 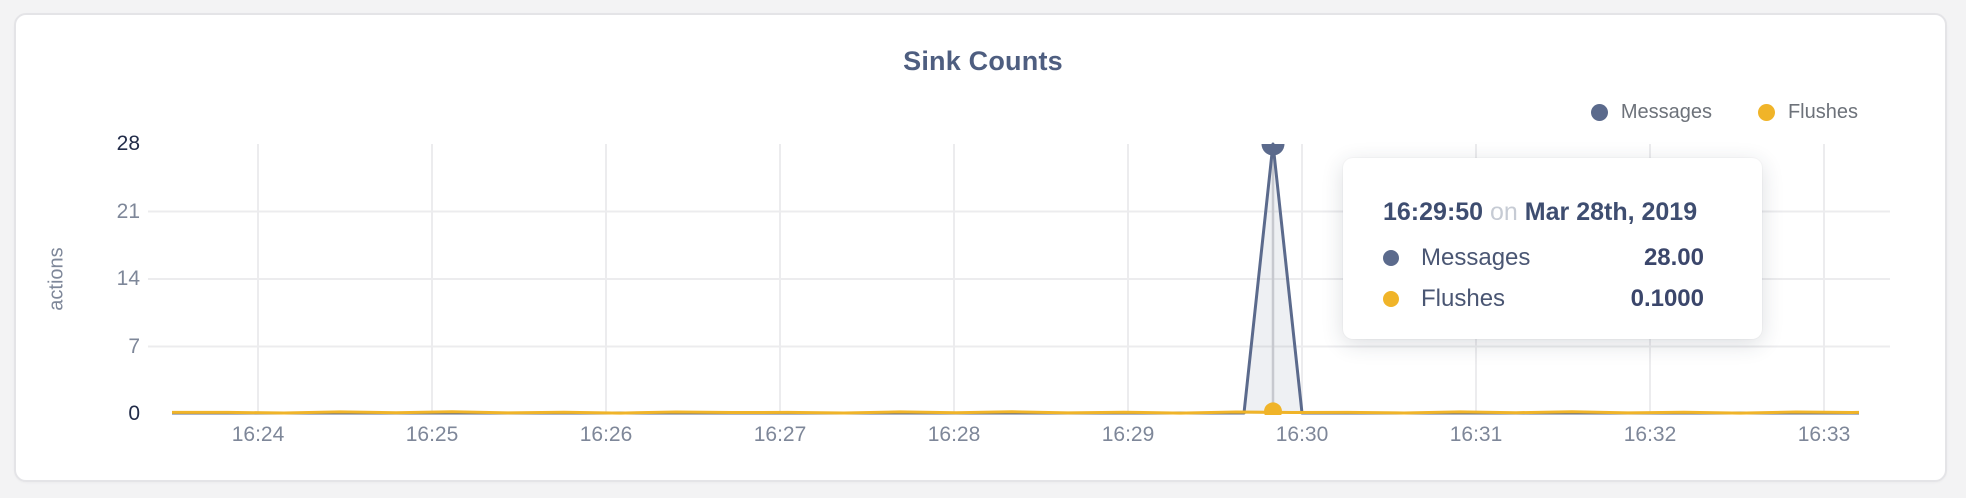 I want to click on flushes-hover-point, so click(x=1273, y=411).